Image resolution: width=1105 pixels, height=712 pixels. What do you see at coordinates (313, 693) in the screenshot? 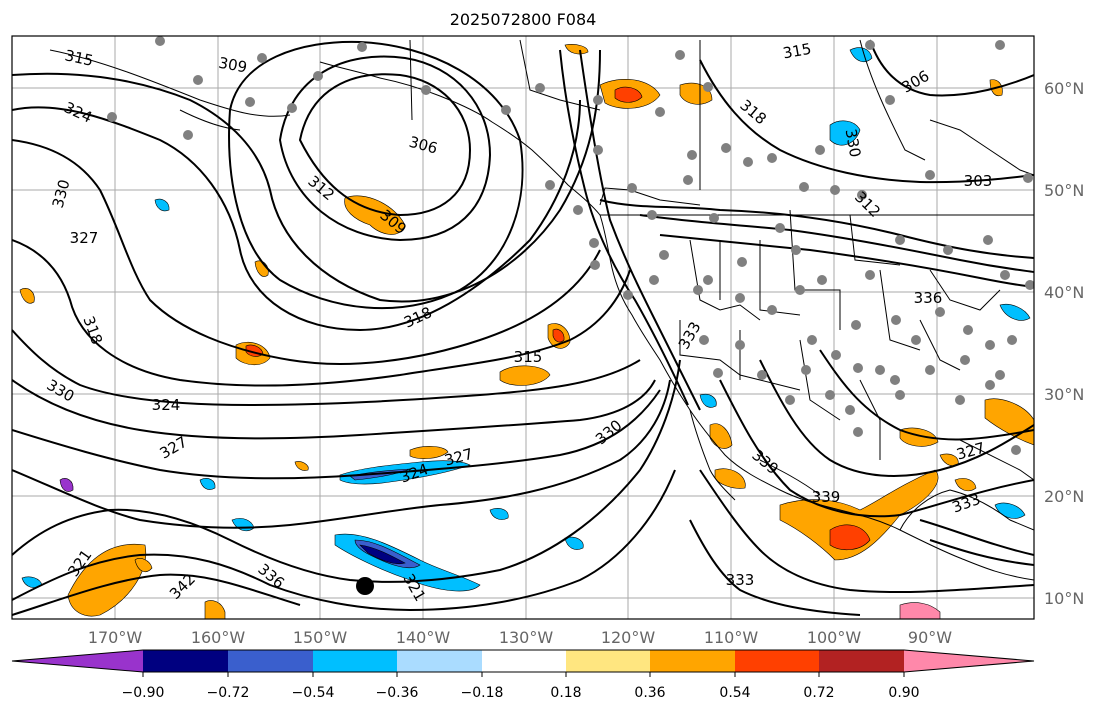
I see `colorbar-label: −0.54` at bounding box center [313, 693].